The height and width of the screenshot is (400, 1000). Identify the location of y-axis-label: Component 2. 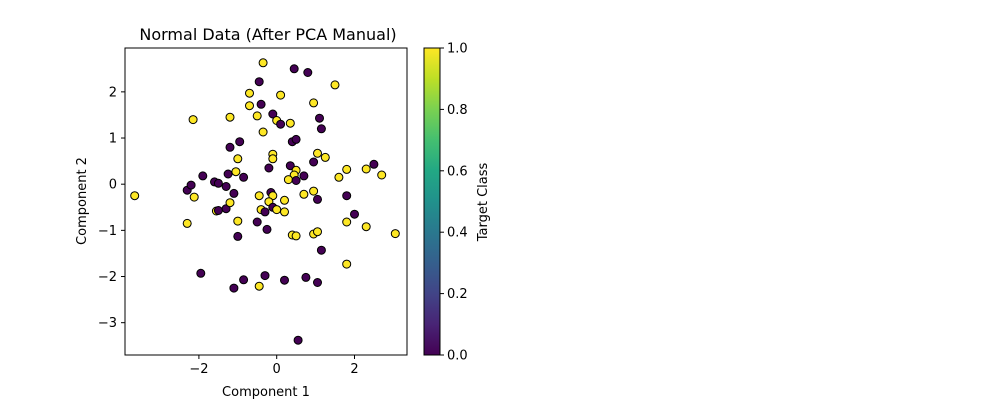
(82, 201).